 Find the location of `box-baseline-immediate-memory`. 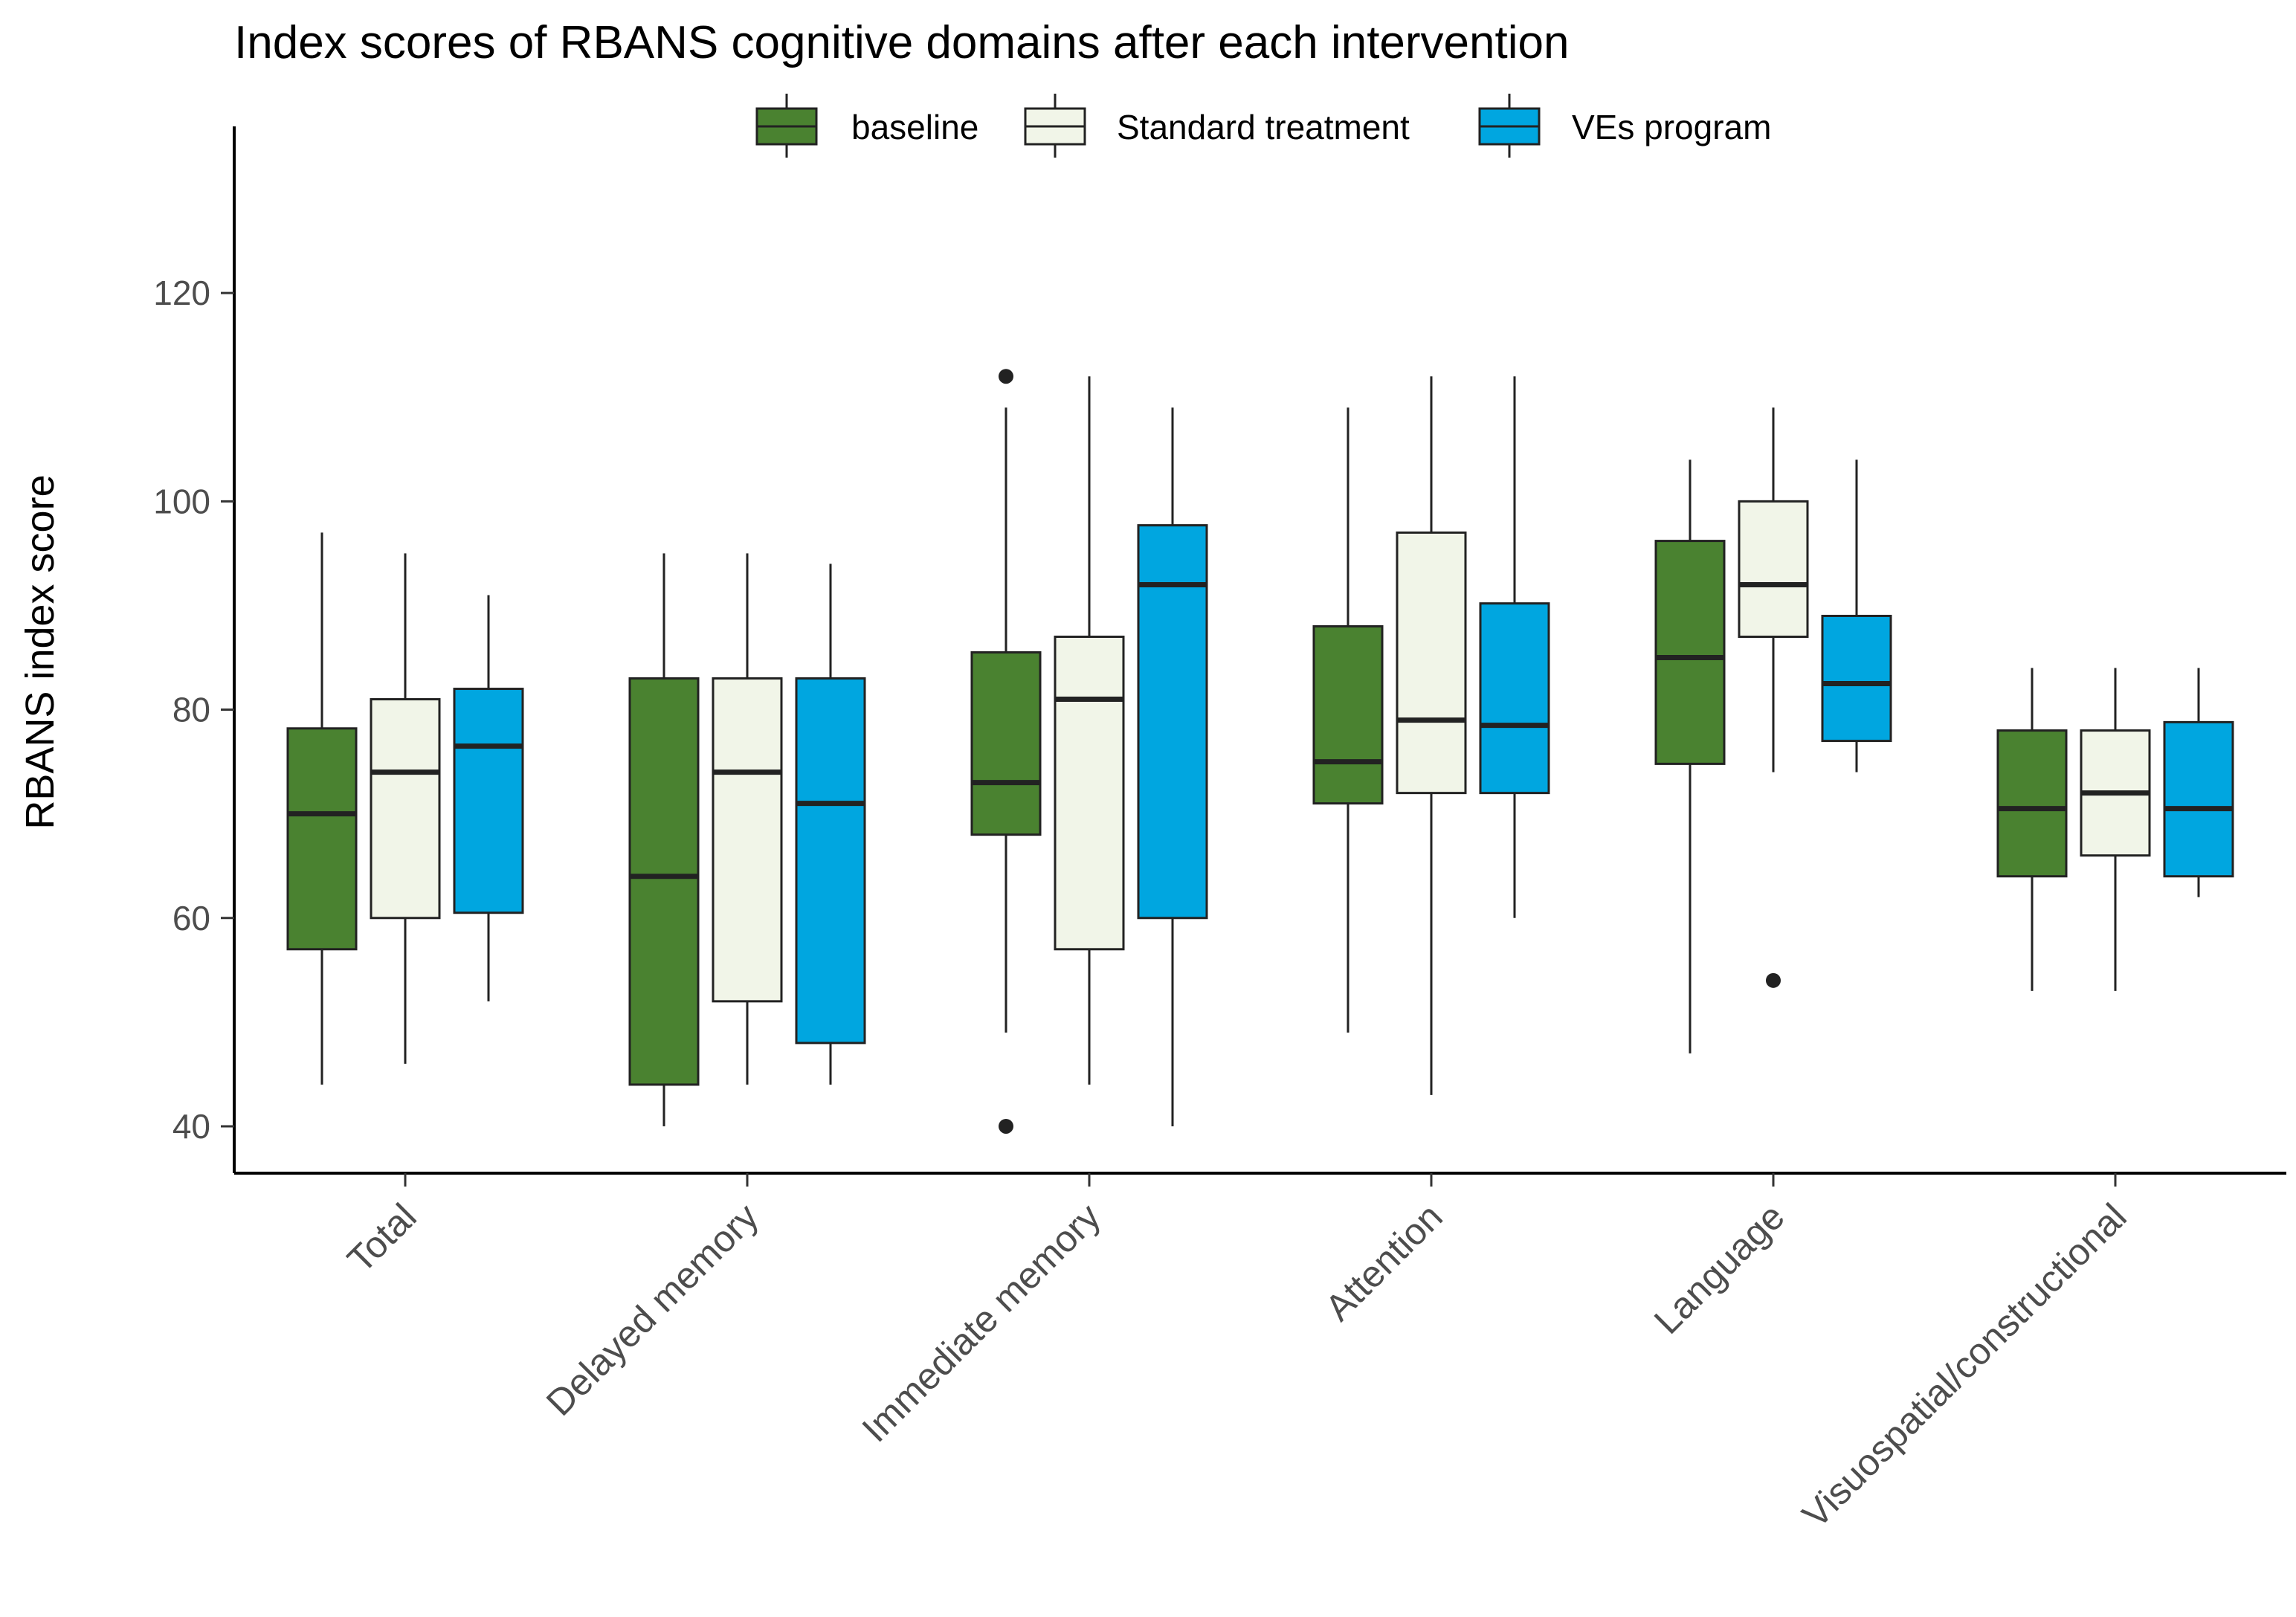

box-baseline-immediate-memory is located at coordinates (1006, 751).